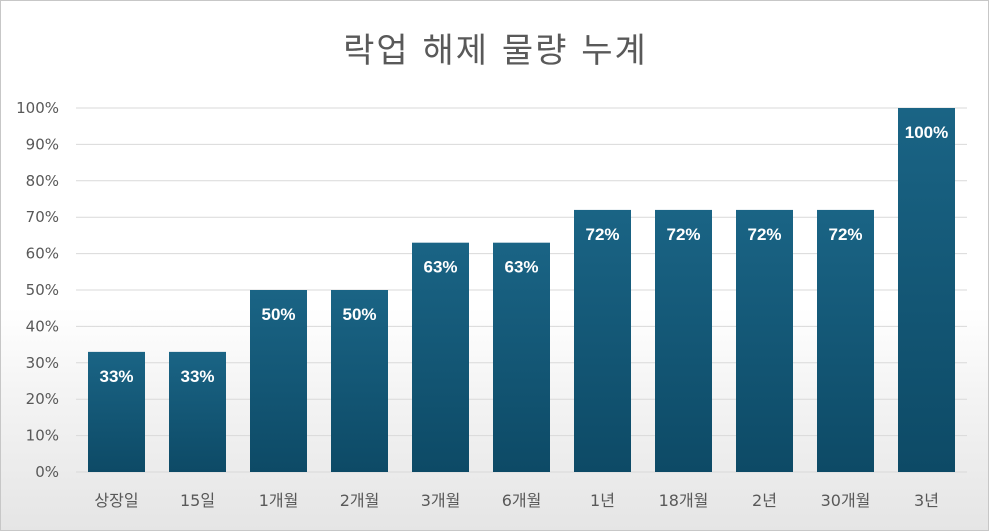  Describe the element at coordinates (42, 399) in the screenshot. I see `y-tick-label: 20%` at that location.